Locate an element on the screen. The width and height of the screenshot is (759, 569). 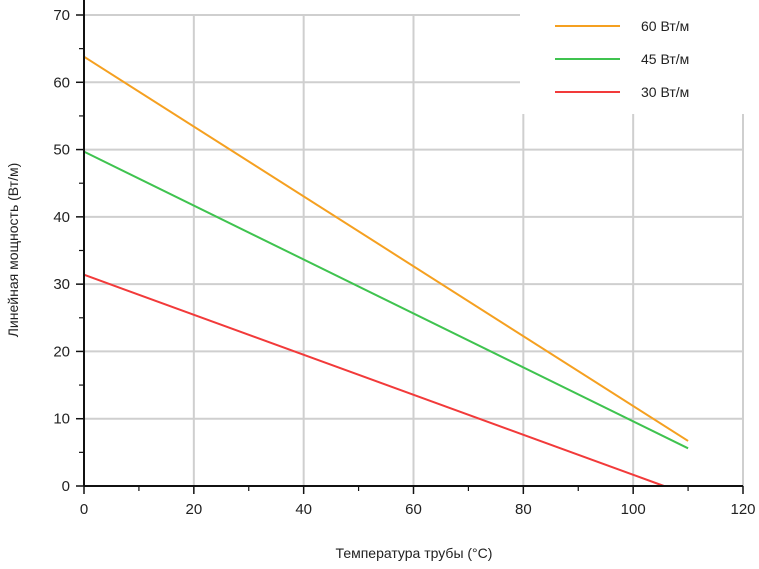
y-tick-label: 60 is located at coordinates (61, 82).